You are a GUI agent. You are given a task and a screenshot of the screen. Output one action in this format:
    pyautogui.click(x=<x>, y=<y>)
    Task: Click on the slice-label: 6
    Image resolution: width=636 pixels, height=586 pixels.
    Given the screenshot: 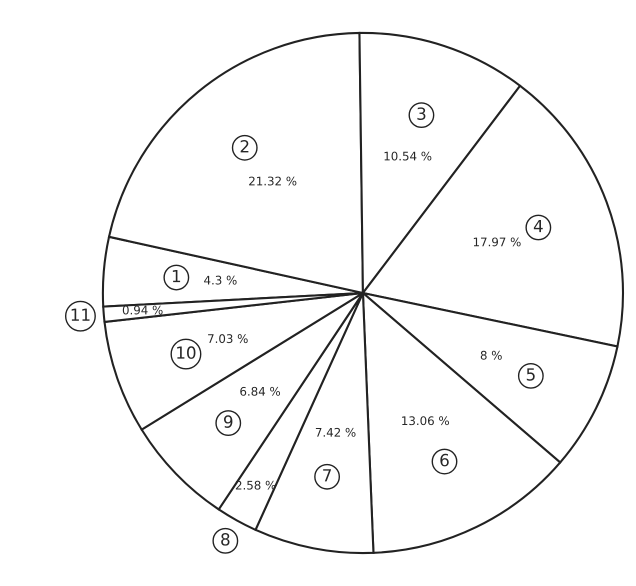 What is the action you would take?
    pyautogui.click(x=444, y=460)
    